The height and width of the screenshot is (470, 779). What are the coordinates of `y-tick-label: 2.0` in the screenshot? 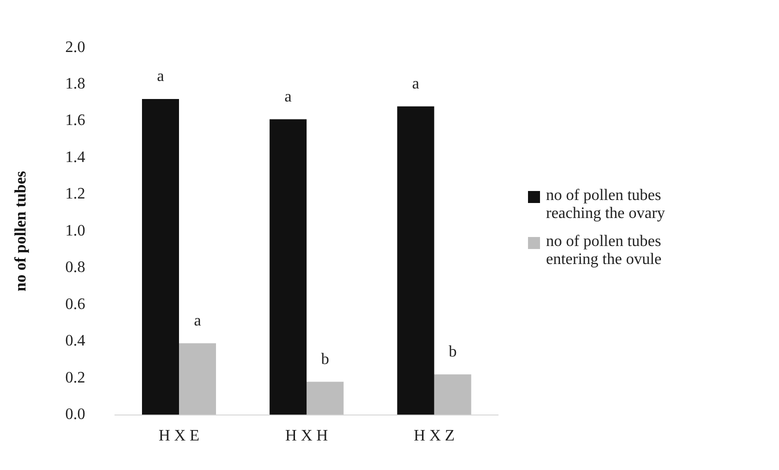 It's located at (75, 47).